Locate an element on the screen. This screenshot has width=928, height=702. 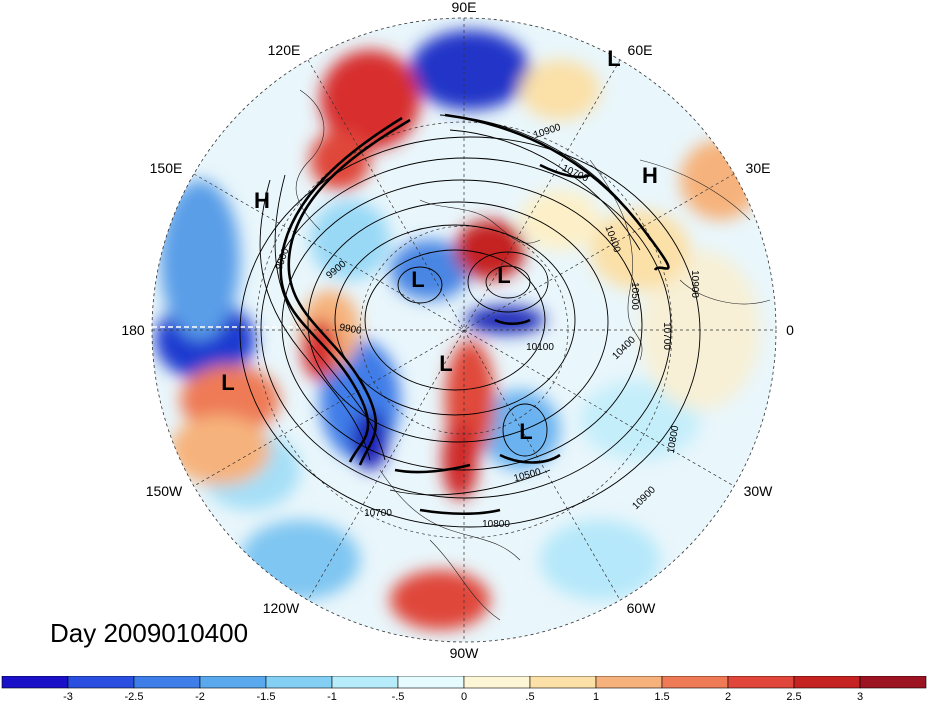
colorbar-tick-label: 1.5 is located at coordinates (661, 696).